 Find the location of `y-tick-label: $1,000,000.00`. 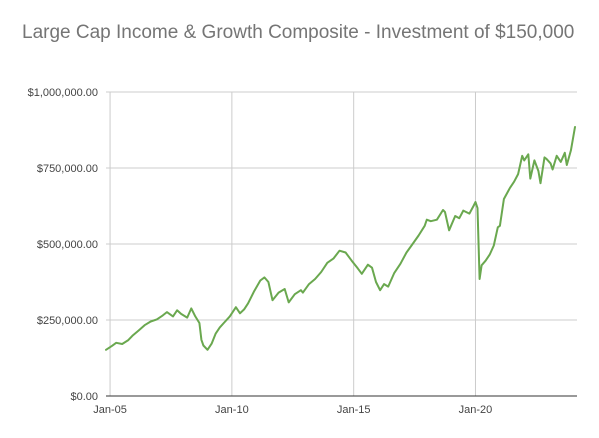

y-tick-label: $1,000,000.00 is located at coordinates (63, 93).